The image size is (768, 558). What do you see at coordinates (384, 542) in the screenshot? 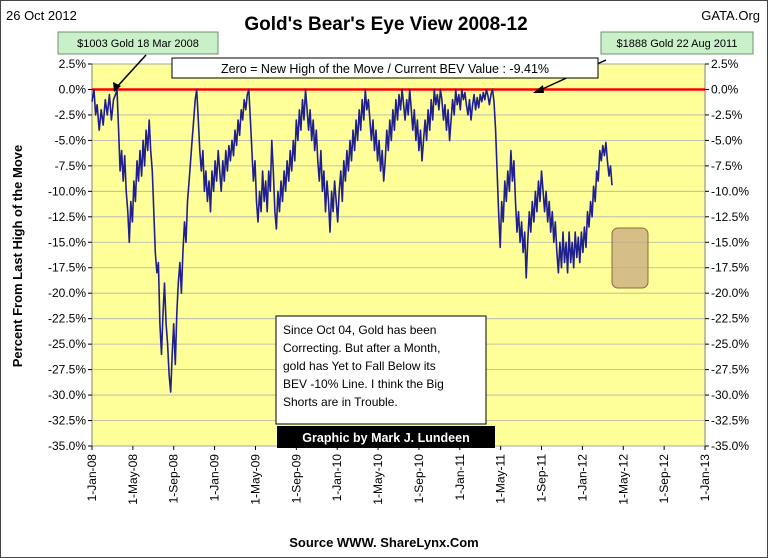
I see `source-label: Source WWW. ShareLynx.Com` at bounding box center [384, 542].